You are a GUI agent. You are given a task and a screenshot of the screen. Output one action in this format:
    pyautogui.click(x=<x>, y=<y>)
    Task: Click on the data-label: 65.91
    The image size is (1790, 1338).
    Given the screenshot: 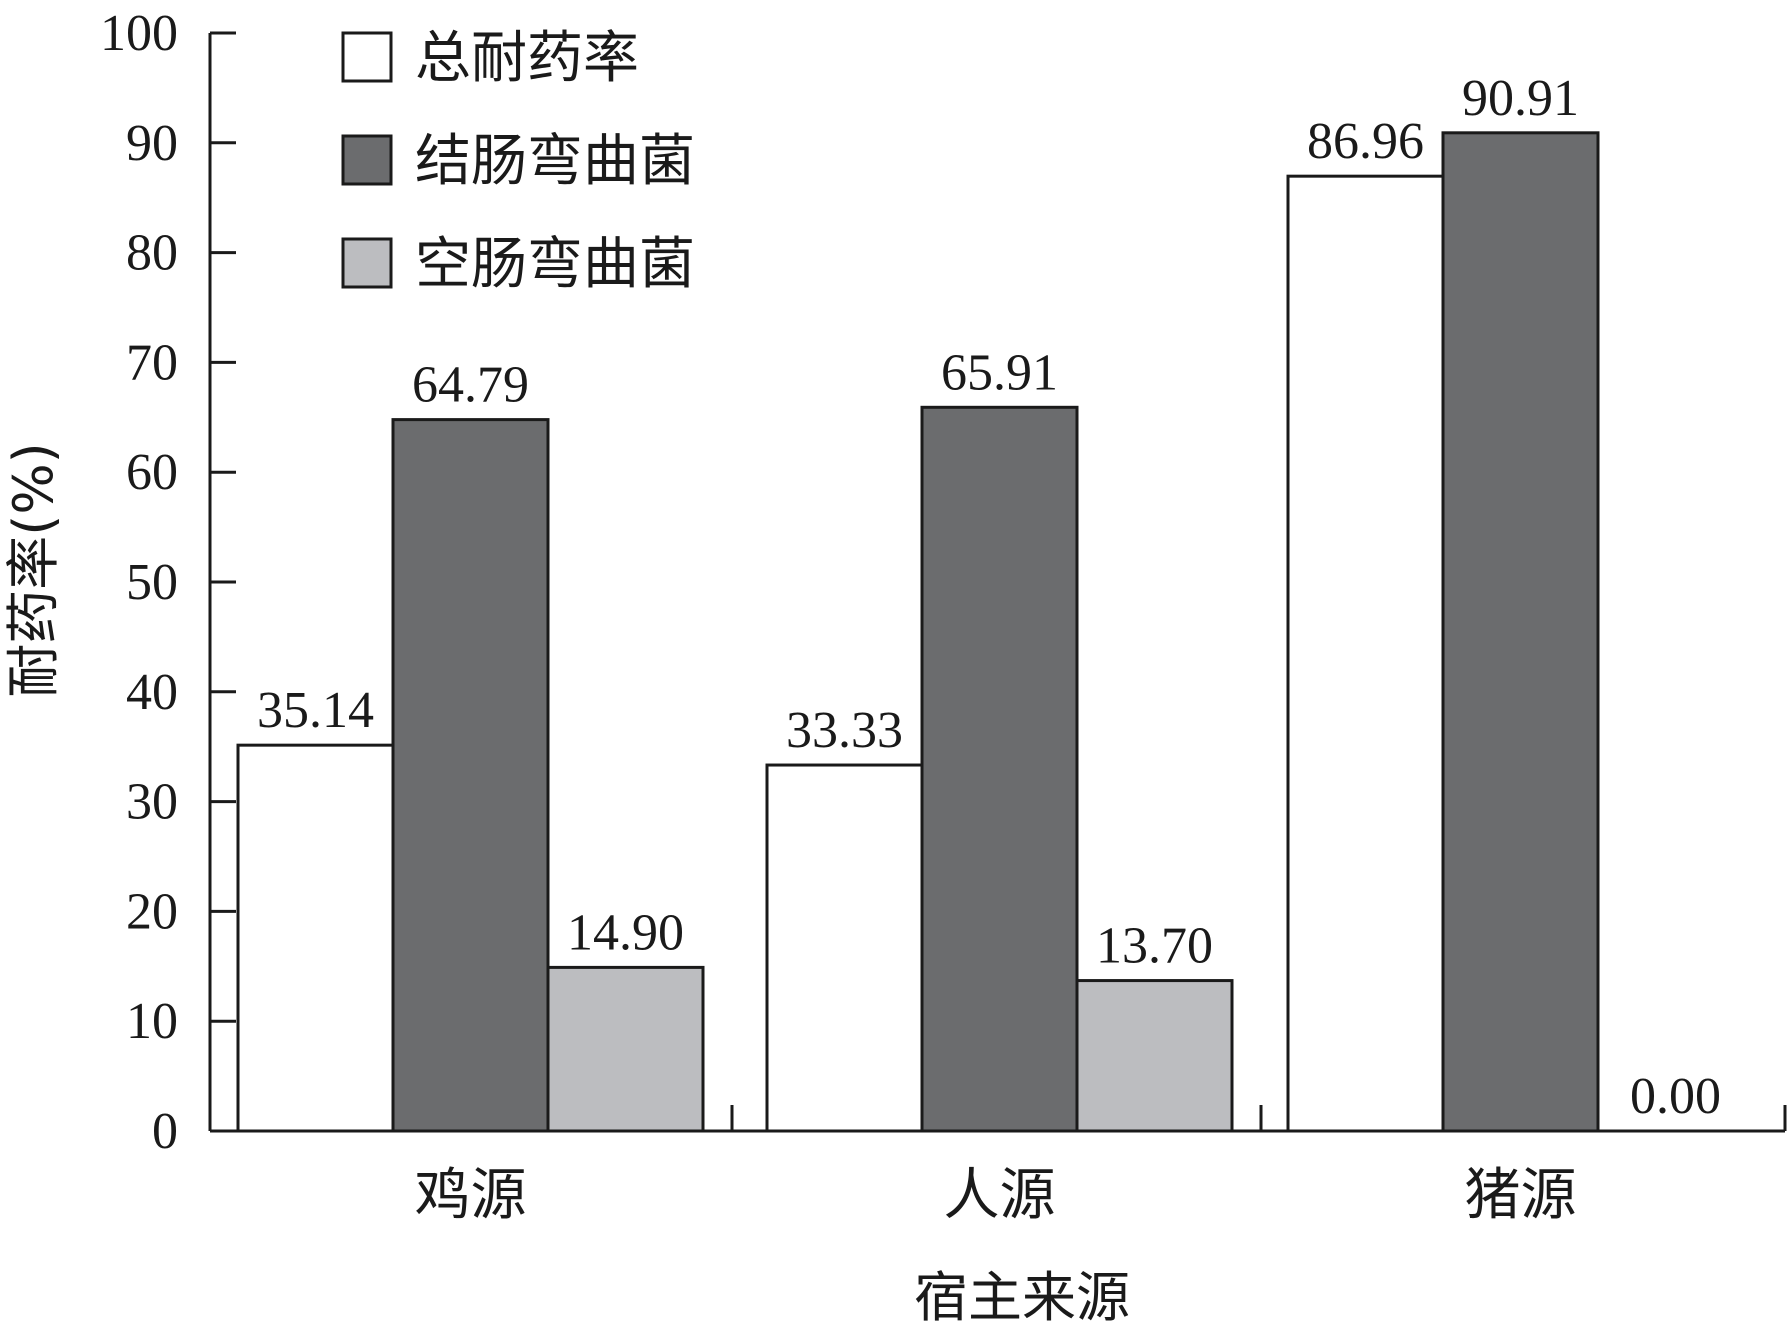 What is the action you would take?
    pyautogui.click(x=999, y=372)
    